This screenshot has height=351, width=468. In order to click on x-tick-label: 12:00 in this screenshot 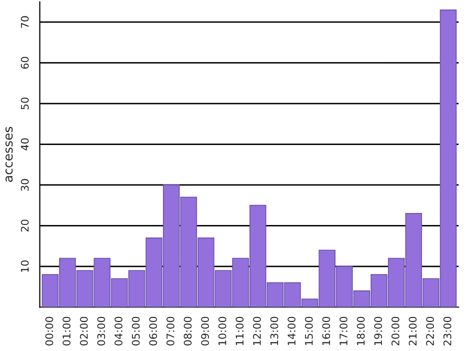, I will do `click(257, 331)`.